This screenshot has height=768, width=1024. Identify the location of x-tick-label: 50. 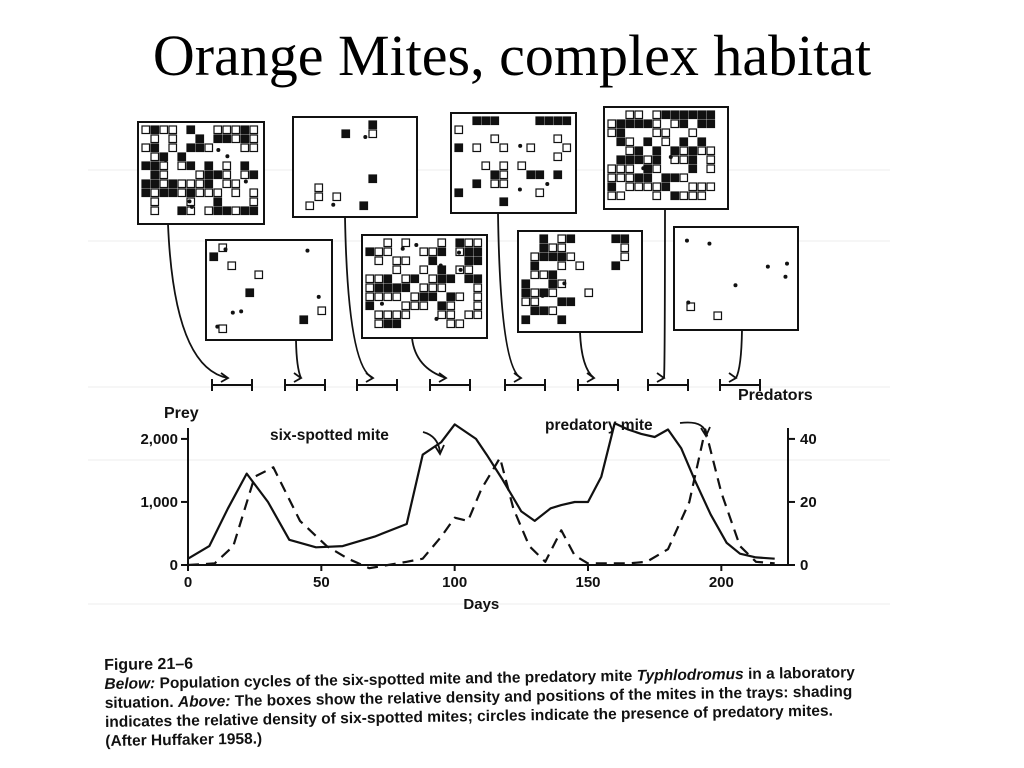
(321, 582).